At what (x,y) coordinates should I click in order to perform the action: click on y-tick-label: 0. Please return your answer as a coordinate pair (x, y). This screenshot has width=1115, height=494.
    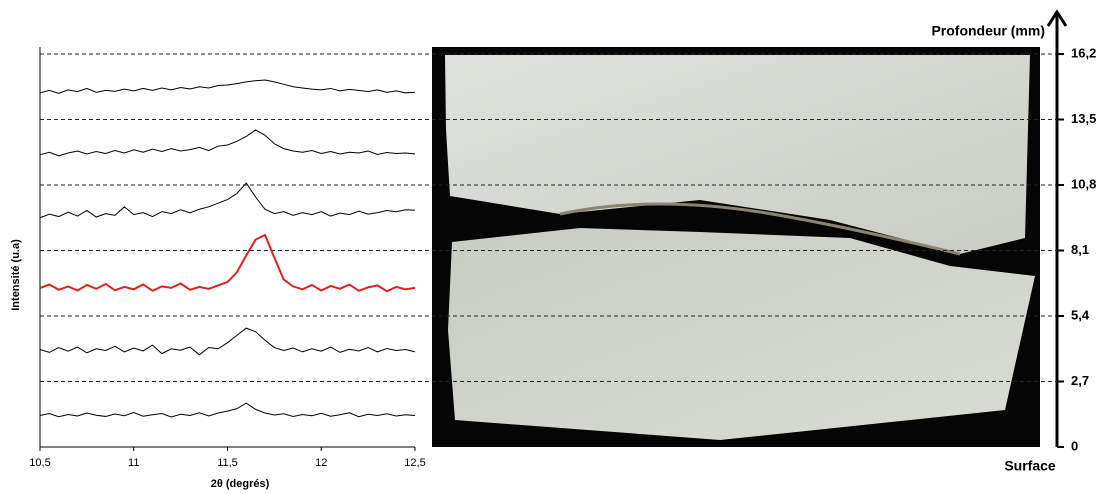
    Looking at the image, I should click on (1074, 445).